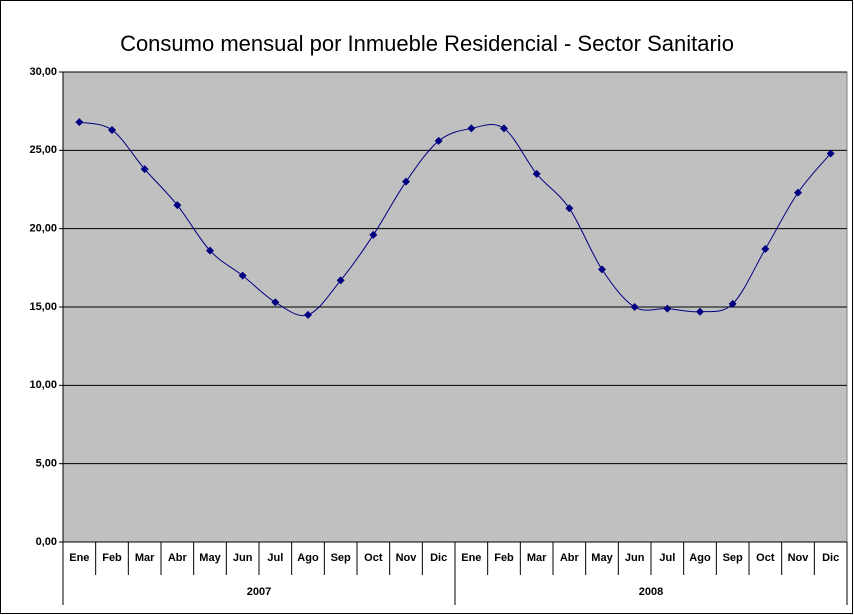 This screenshot has height=615, width=854. I want to click on y-tick-label: 5,00, so click(46, 464).